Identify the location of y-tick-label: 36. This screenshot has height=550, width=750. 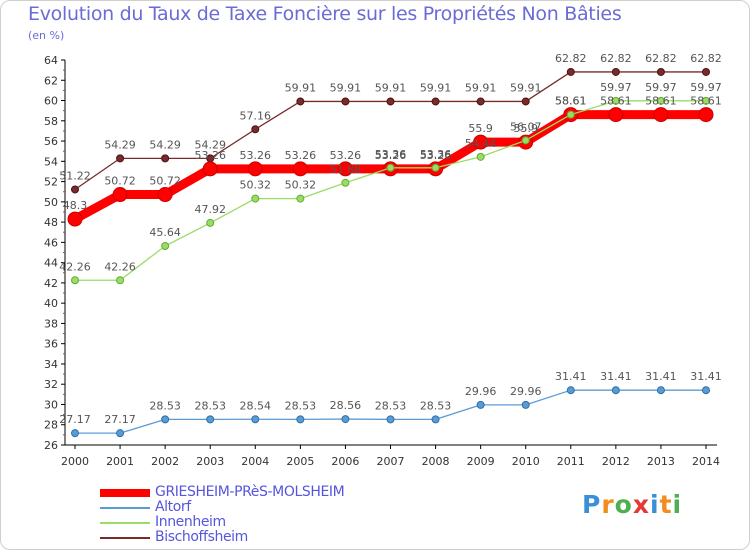
(51, 344).